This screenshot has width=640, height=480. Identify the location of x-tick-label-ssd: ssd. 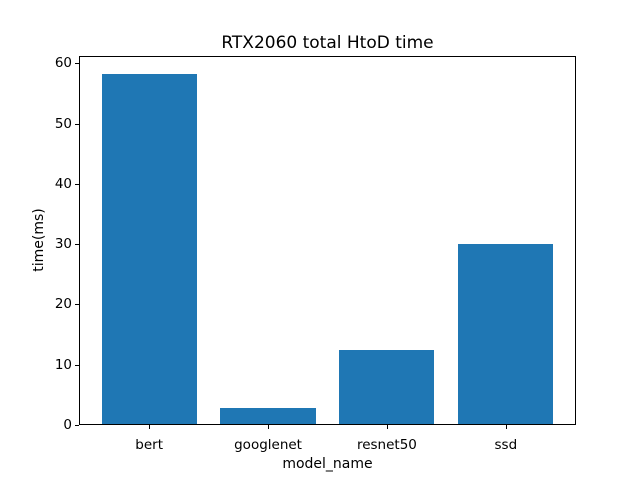
(506, 445).